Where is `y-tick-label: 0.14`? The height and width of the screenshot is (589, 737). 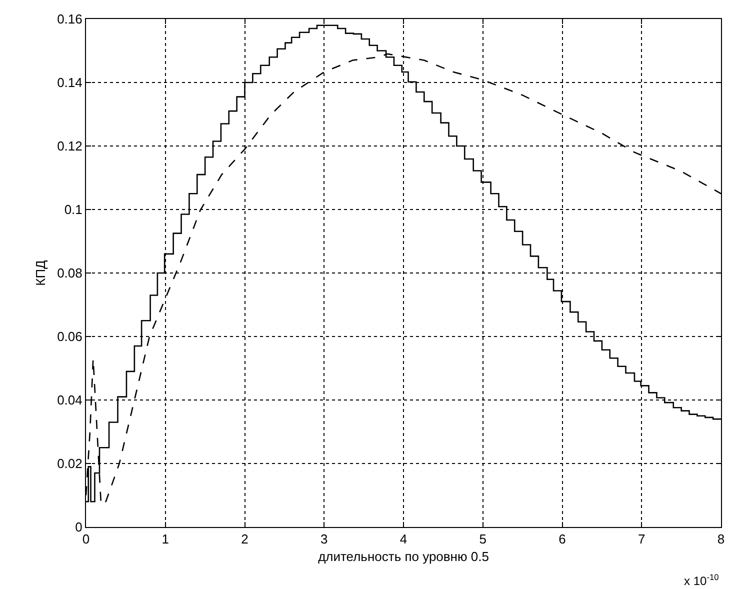 y-tick-label: 0.14 is located at coordinates (69, 82).